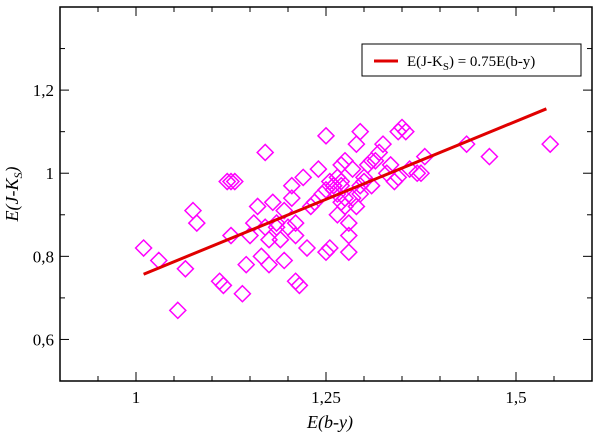 The image size is (600, 437). I want to click on legend-label: E(J-KS) = 0.75E(b-y), so click(471, 63).